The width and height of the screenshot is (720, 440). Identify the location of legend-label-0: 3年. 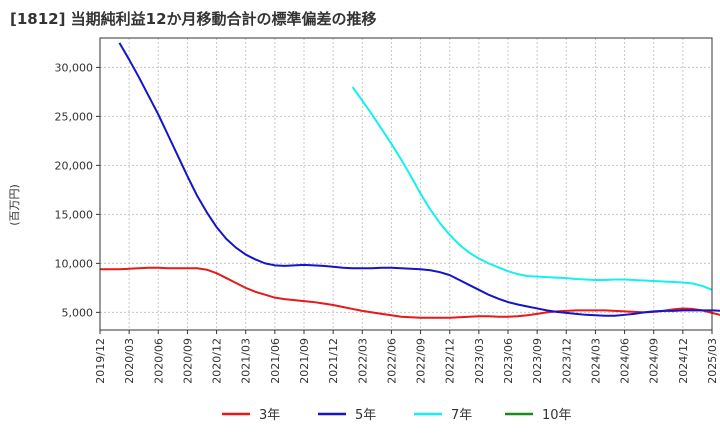
(269, 415).